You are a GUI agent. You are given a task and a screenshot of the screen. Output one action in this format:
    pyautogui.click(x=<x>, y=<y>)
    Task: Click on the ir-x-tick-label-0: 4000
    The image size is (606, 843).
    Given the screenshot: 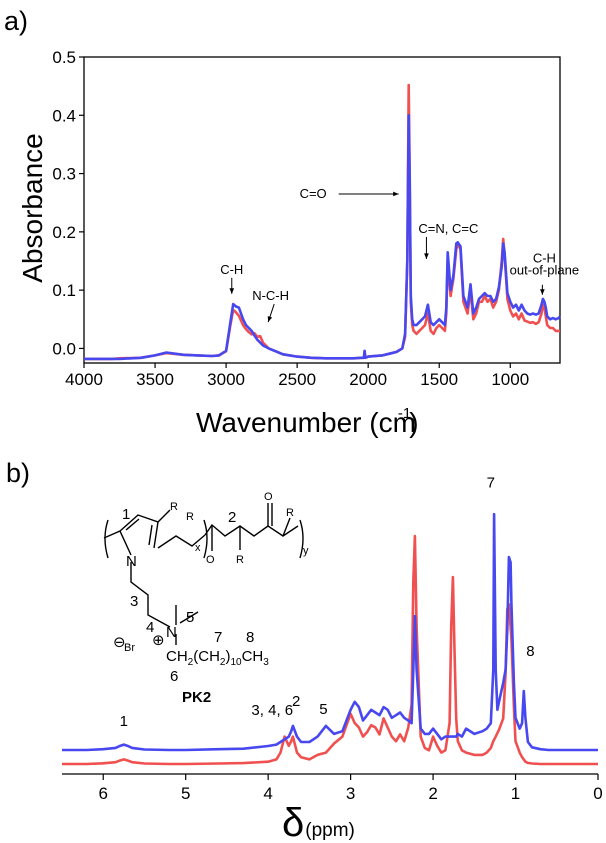 What is the action you would take?
    pyautogui.click(x=84, y=379)
    